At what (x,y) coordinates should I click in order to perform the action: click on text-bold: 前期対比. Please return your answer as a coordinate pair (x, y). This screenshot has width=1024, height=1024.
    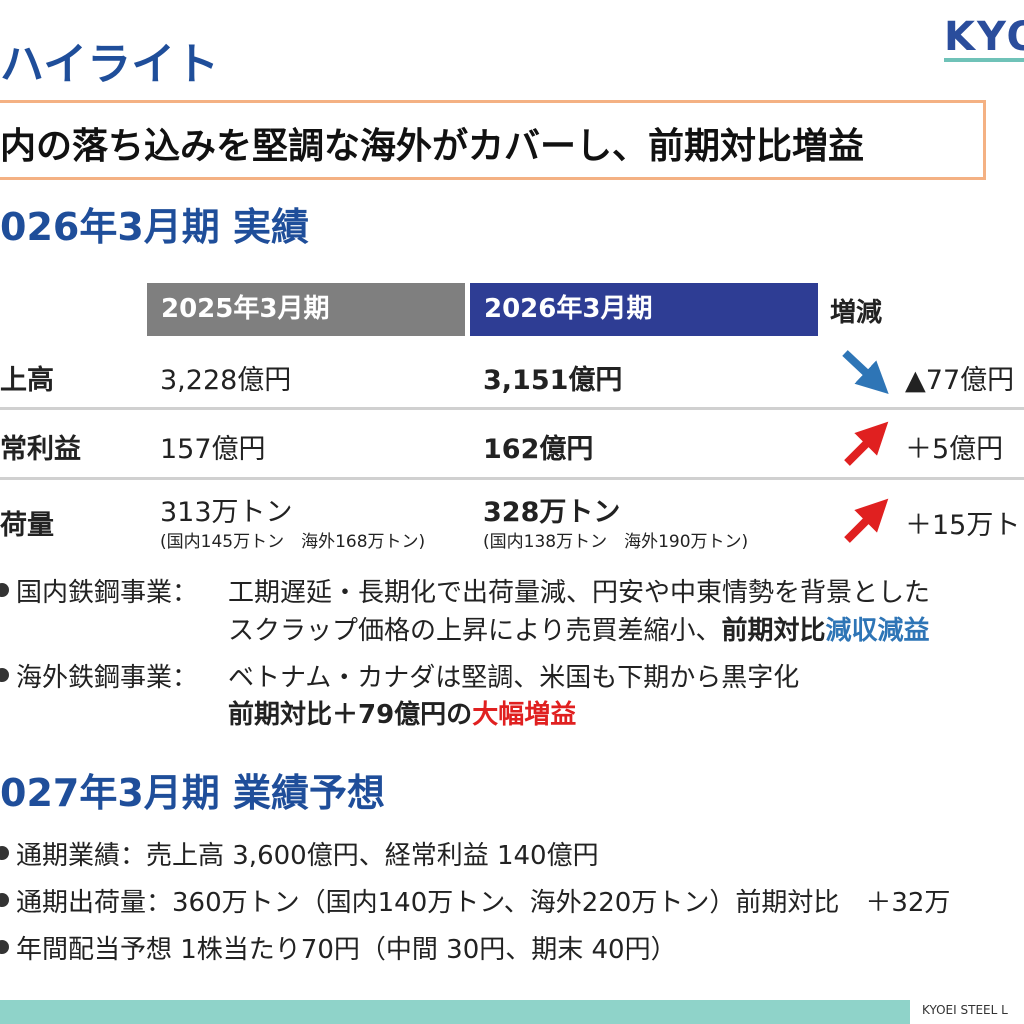
    Looking at the image, I should click on (773, 631).